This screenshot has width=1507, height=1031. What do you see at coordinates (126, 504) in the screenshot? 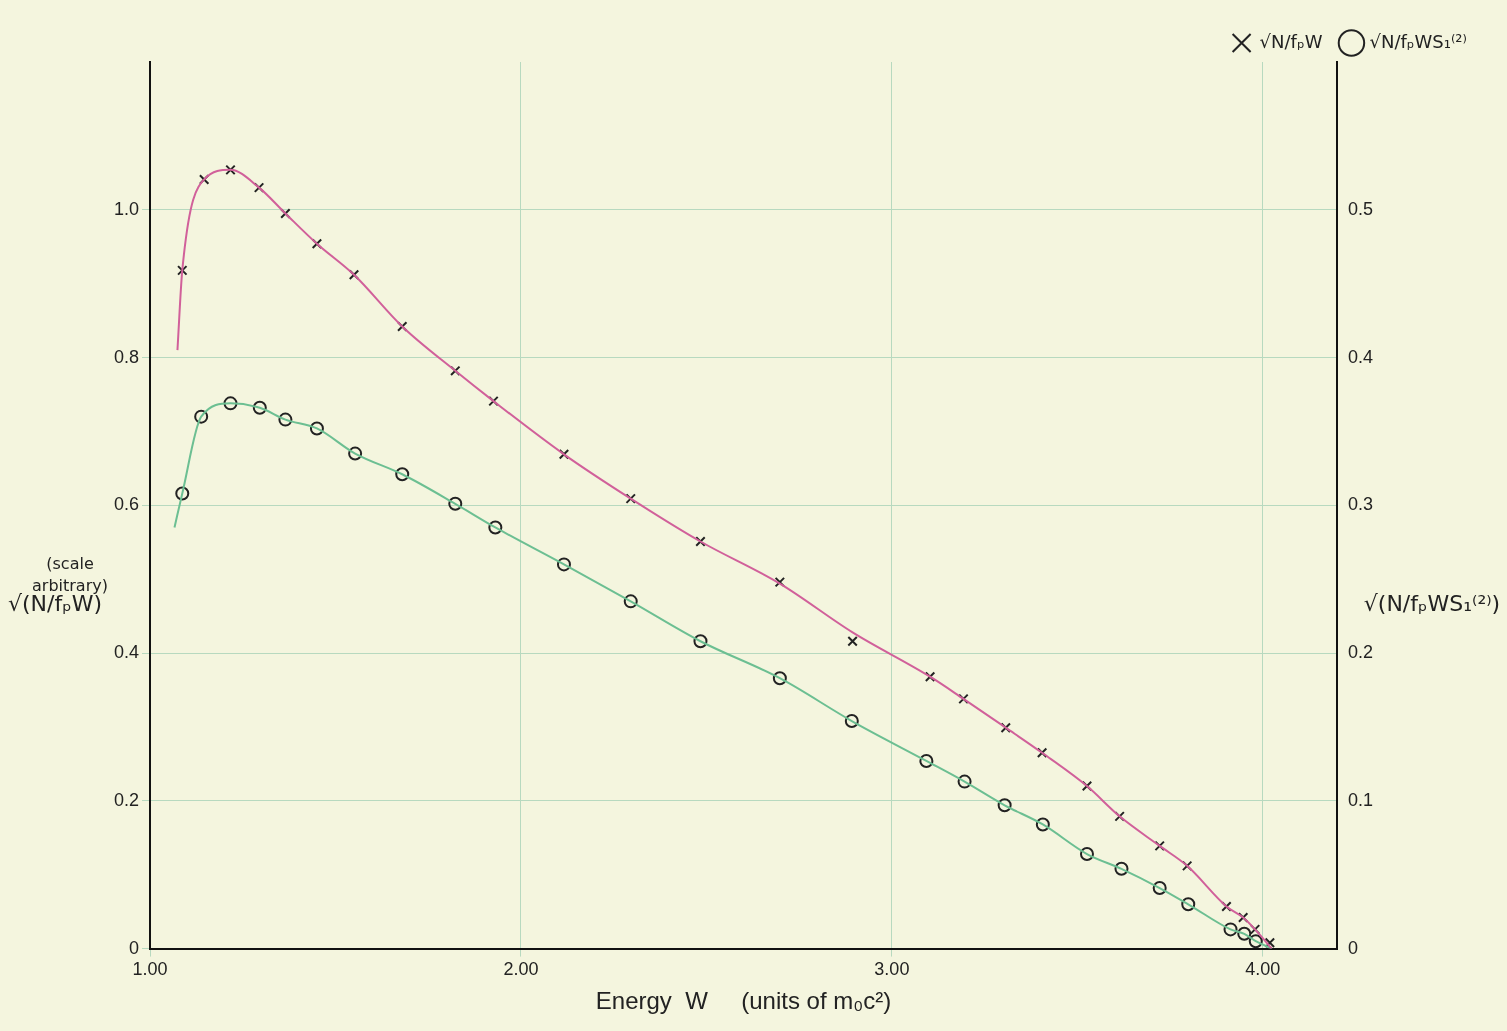
I see `y-tick-label: 0.6` at bounding box center [126, 504].